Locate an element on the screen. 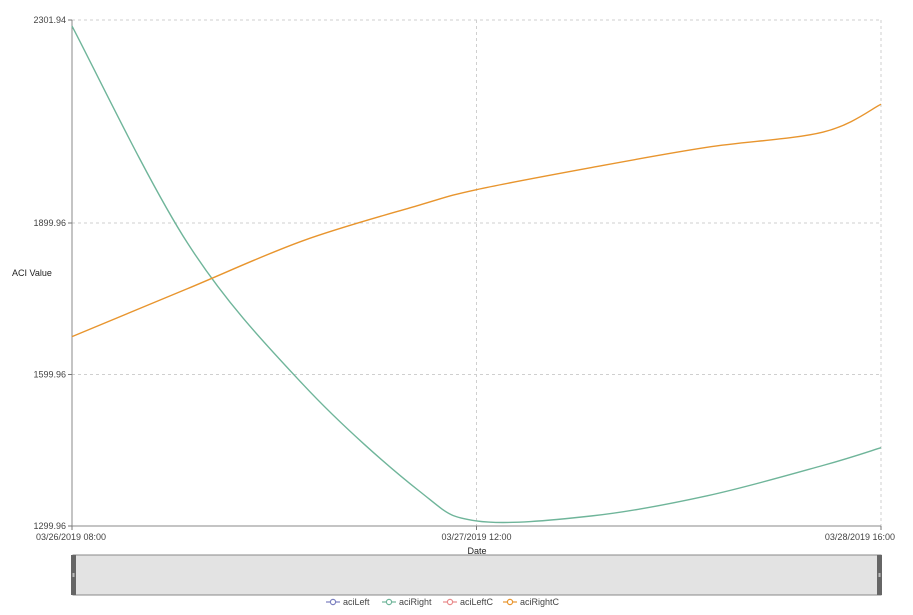 The width and height of the screenshot is (913, 615). legend-item-aciRightC: aciRightC is located at coordinates (531, 602).